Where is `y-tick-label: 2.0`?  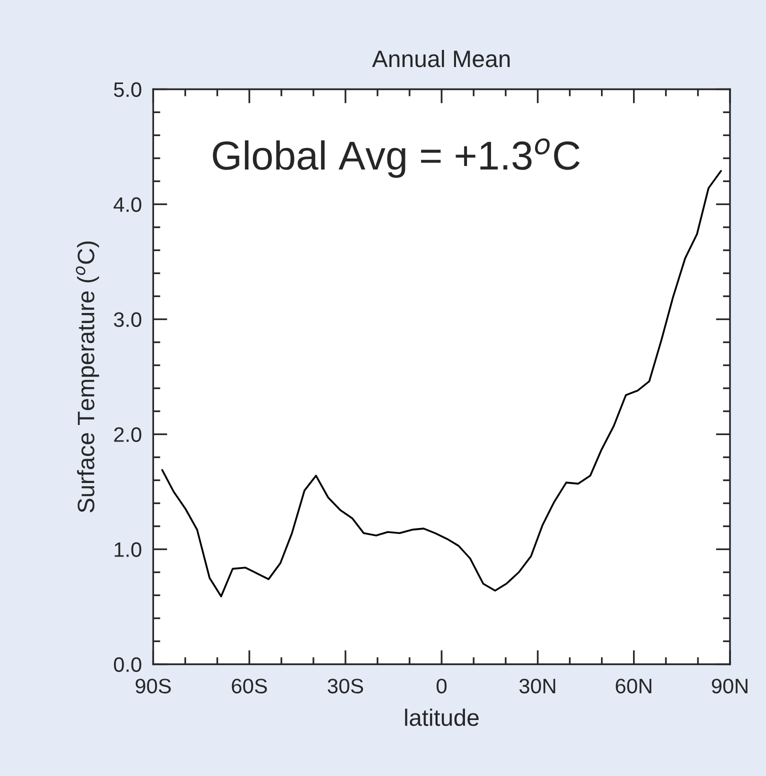
y-tick-label: 2.0 is located at coordinates (128, 434).